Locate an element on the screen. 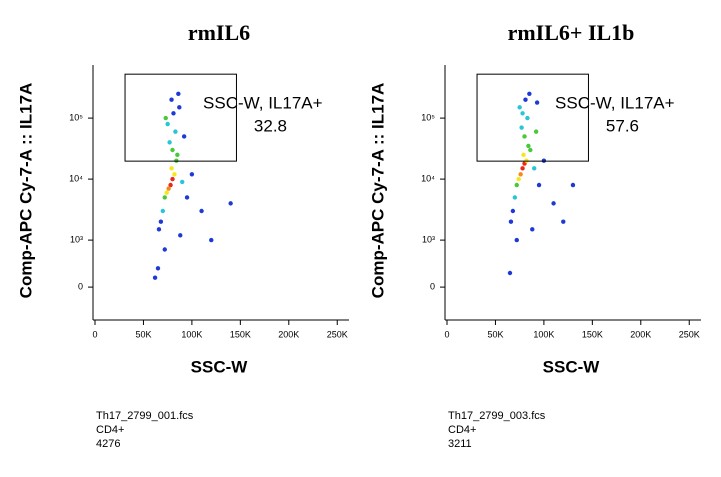  footer-line: 3211 is located at coordinates (460, 444).